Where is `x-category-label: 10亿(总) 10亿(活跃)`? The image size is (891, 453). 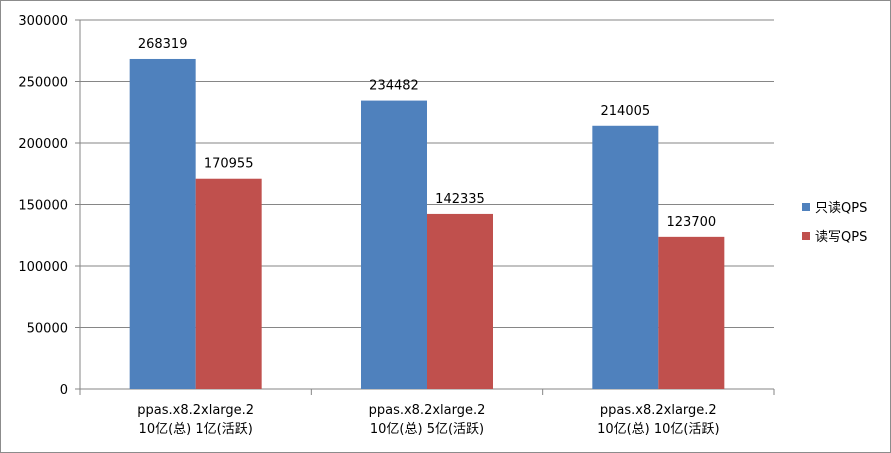
x-category-label: 10亿(总) 10亿(活跃) is located at coordinates (658, 429).